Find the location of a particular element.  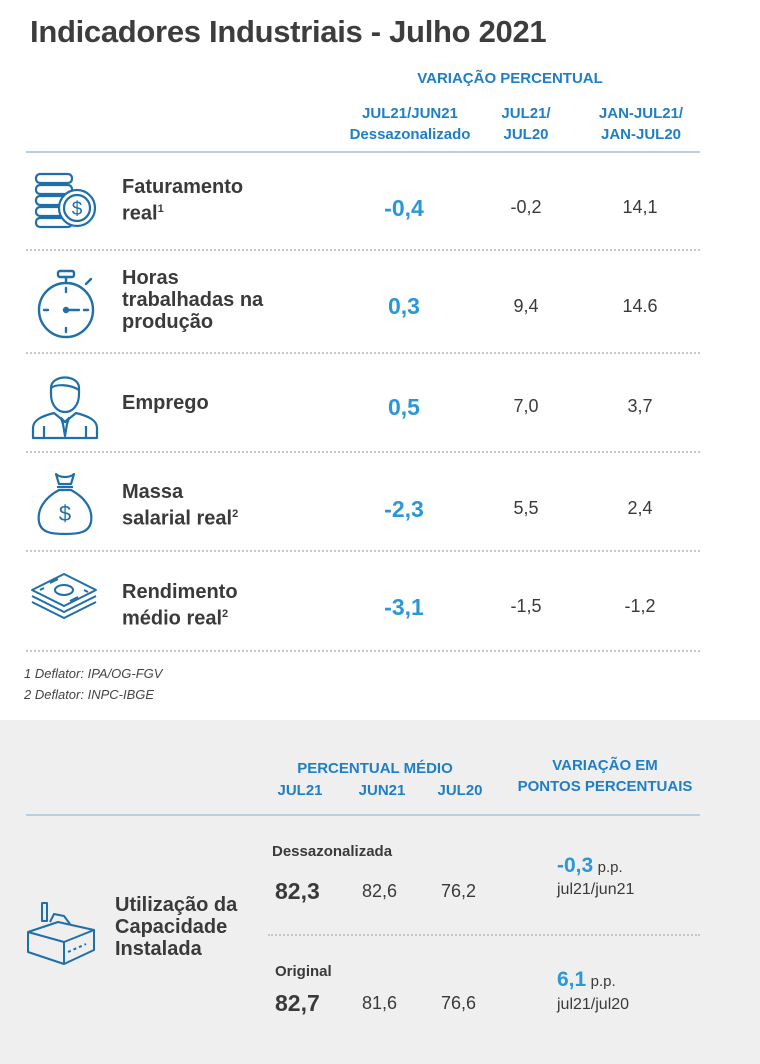

capacity-var-header: VARIAÇÃO EM PONTOS PERCENTUAIS is located at coordinates (605, 776).